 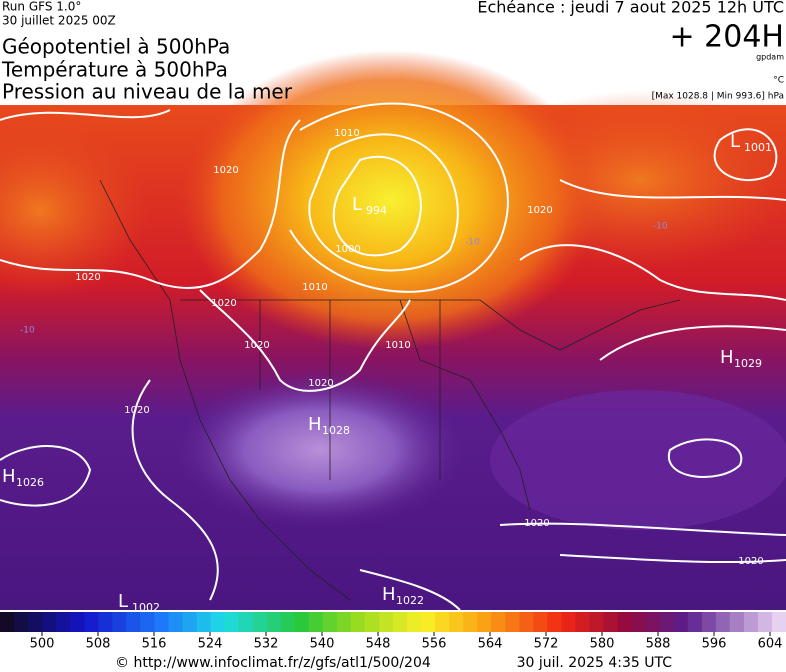 What do you see at coordinates (376, 210) in the screenshot?
I see `center-value: 994` at bounding box center [376, 210].